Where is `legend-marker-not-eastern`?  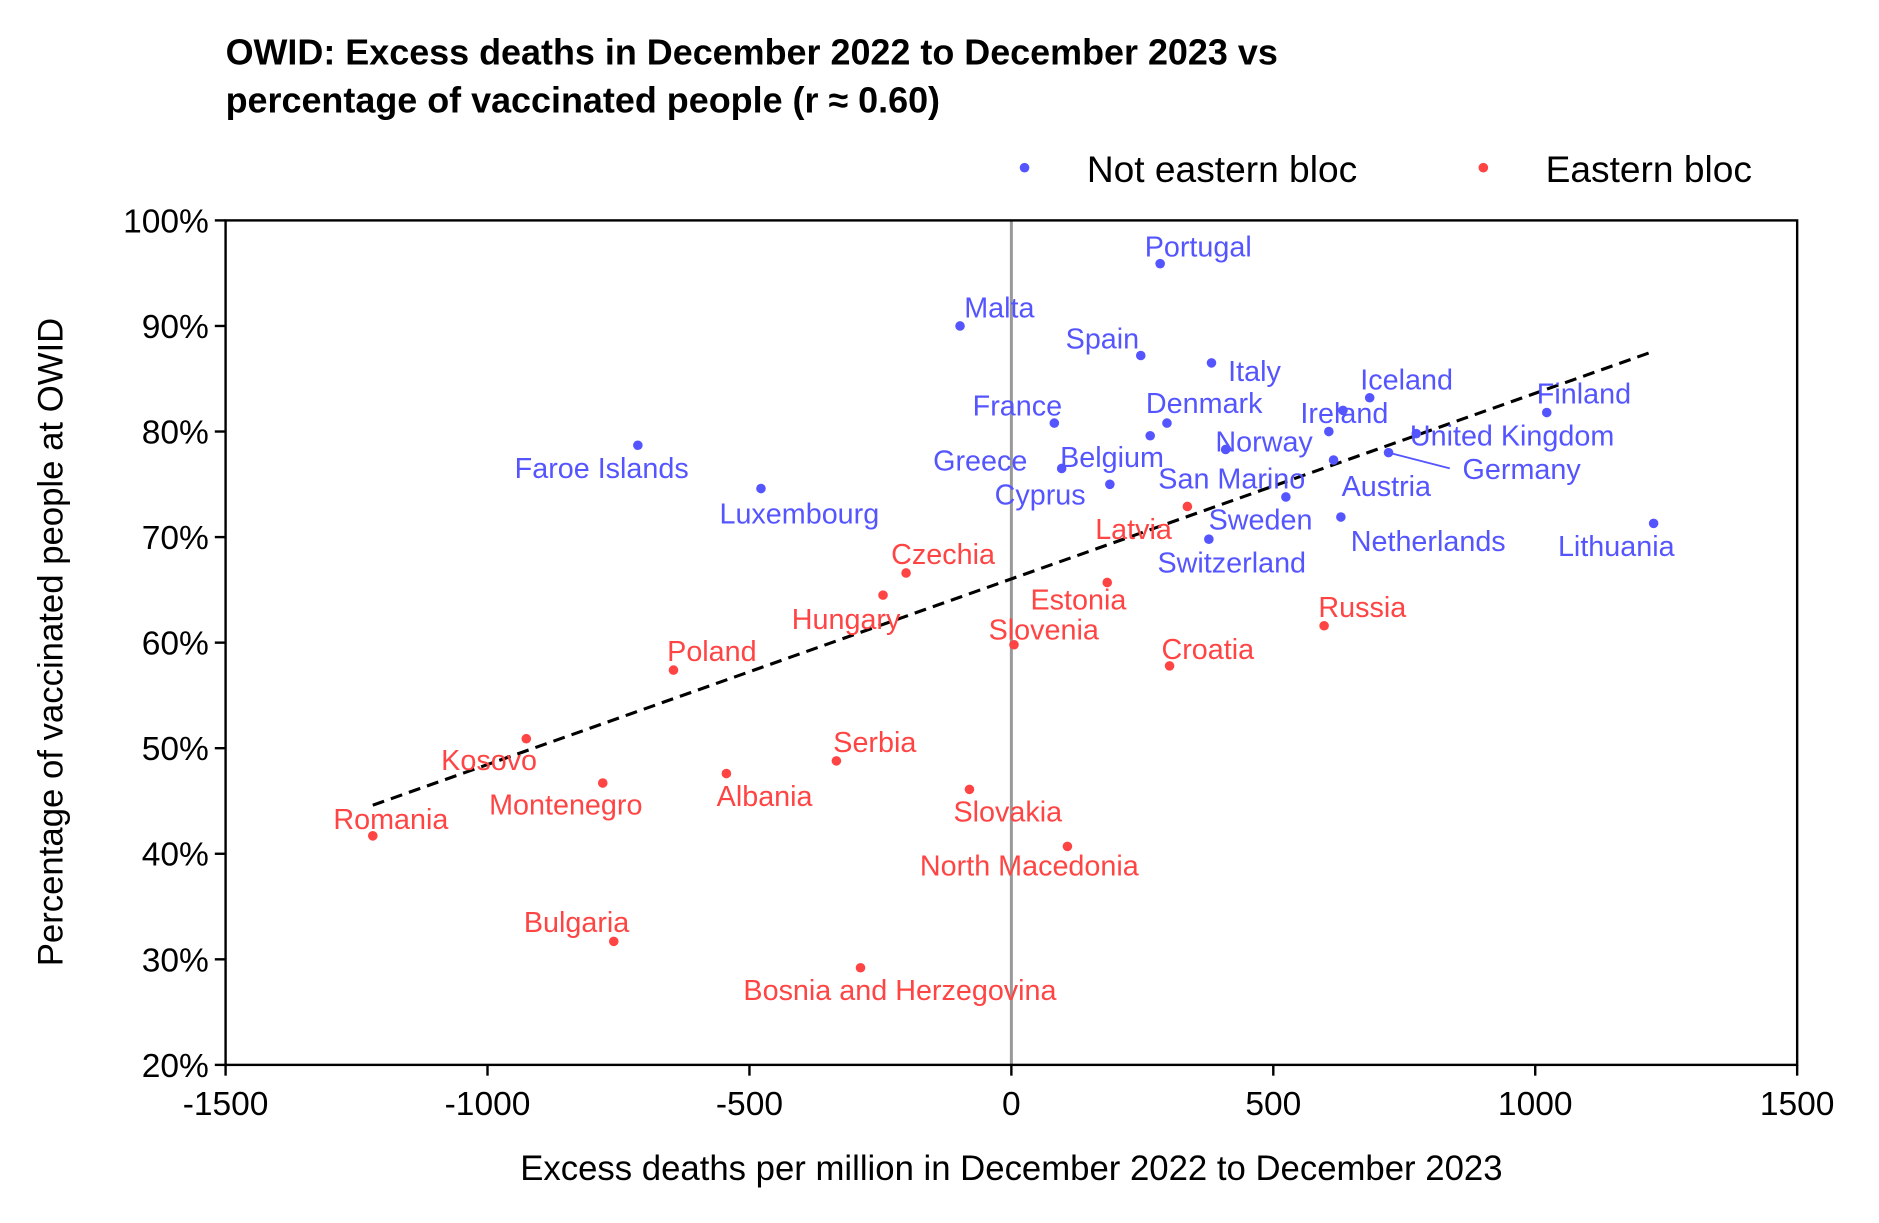 legend-marker-not-eastern is located at coordinates (1024, 167).